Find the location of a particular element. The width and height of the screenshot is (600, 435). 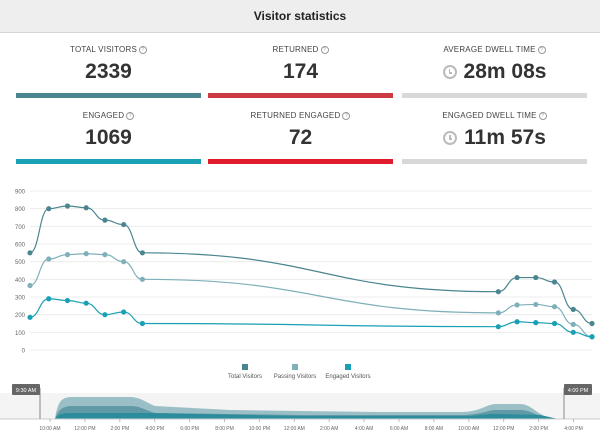

stat-card-returned: RETURNED? 174 is located at coordinates (300, 72).